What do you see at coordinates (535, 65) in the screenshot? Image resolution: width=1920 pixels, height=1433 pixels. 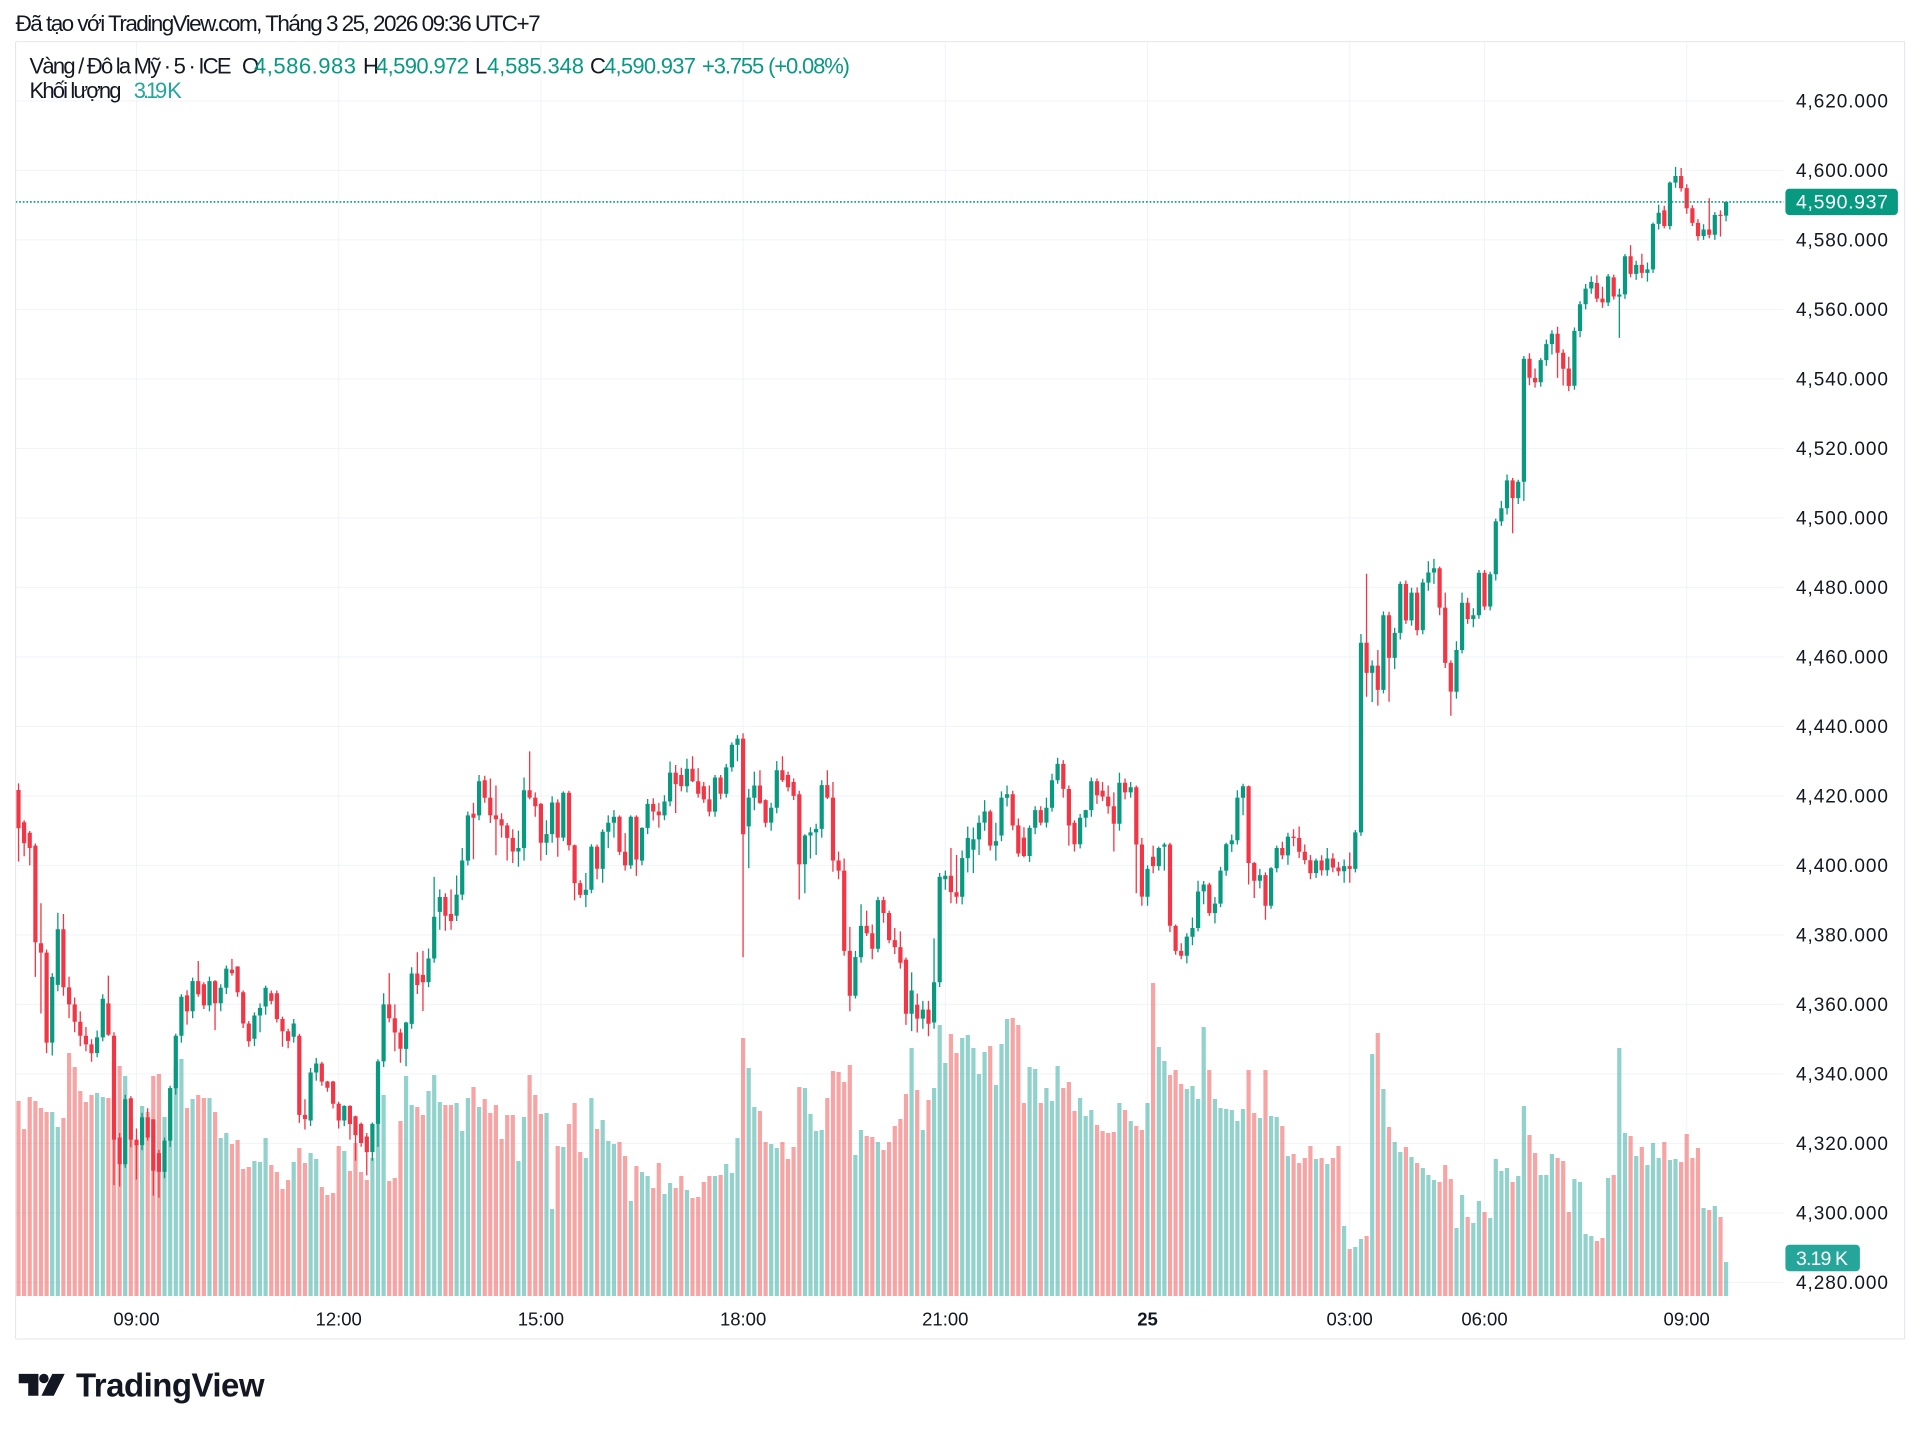 I see `svg-text: 4,585.348` at bounding box center [535, 65].